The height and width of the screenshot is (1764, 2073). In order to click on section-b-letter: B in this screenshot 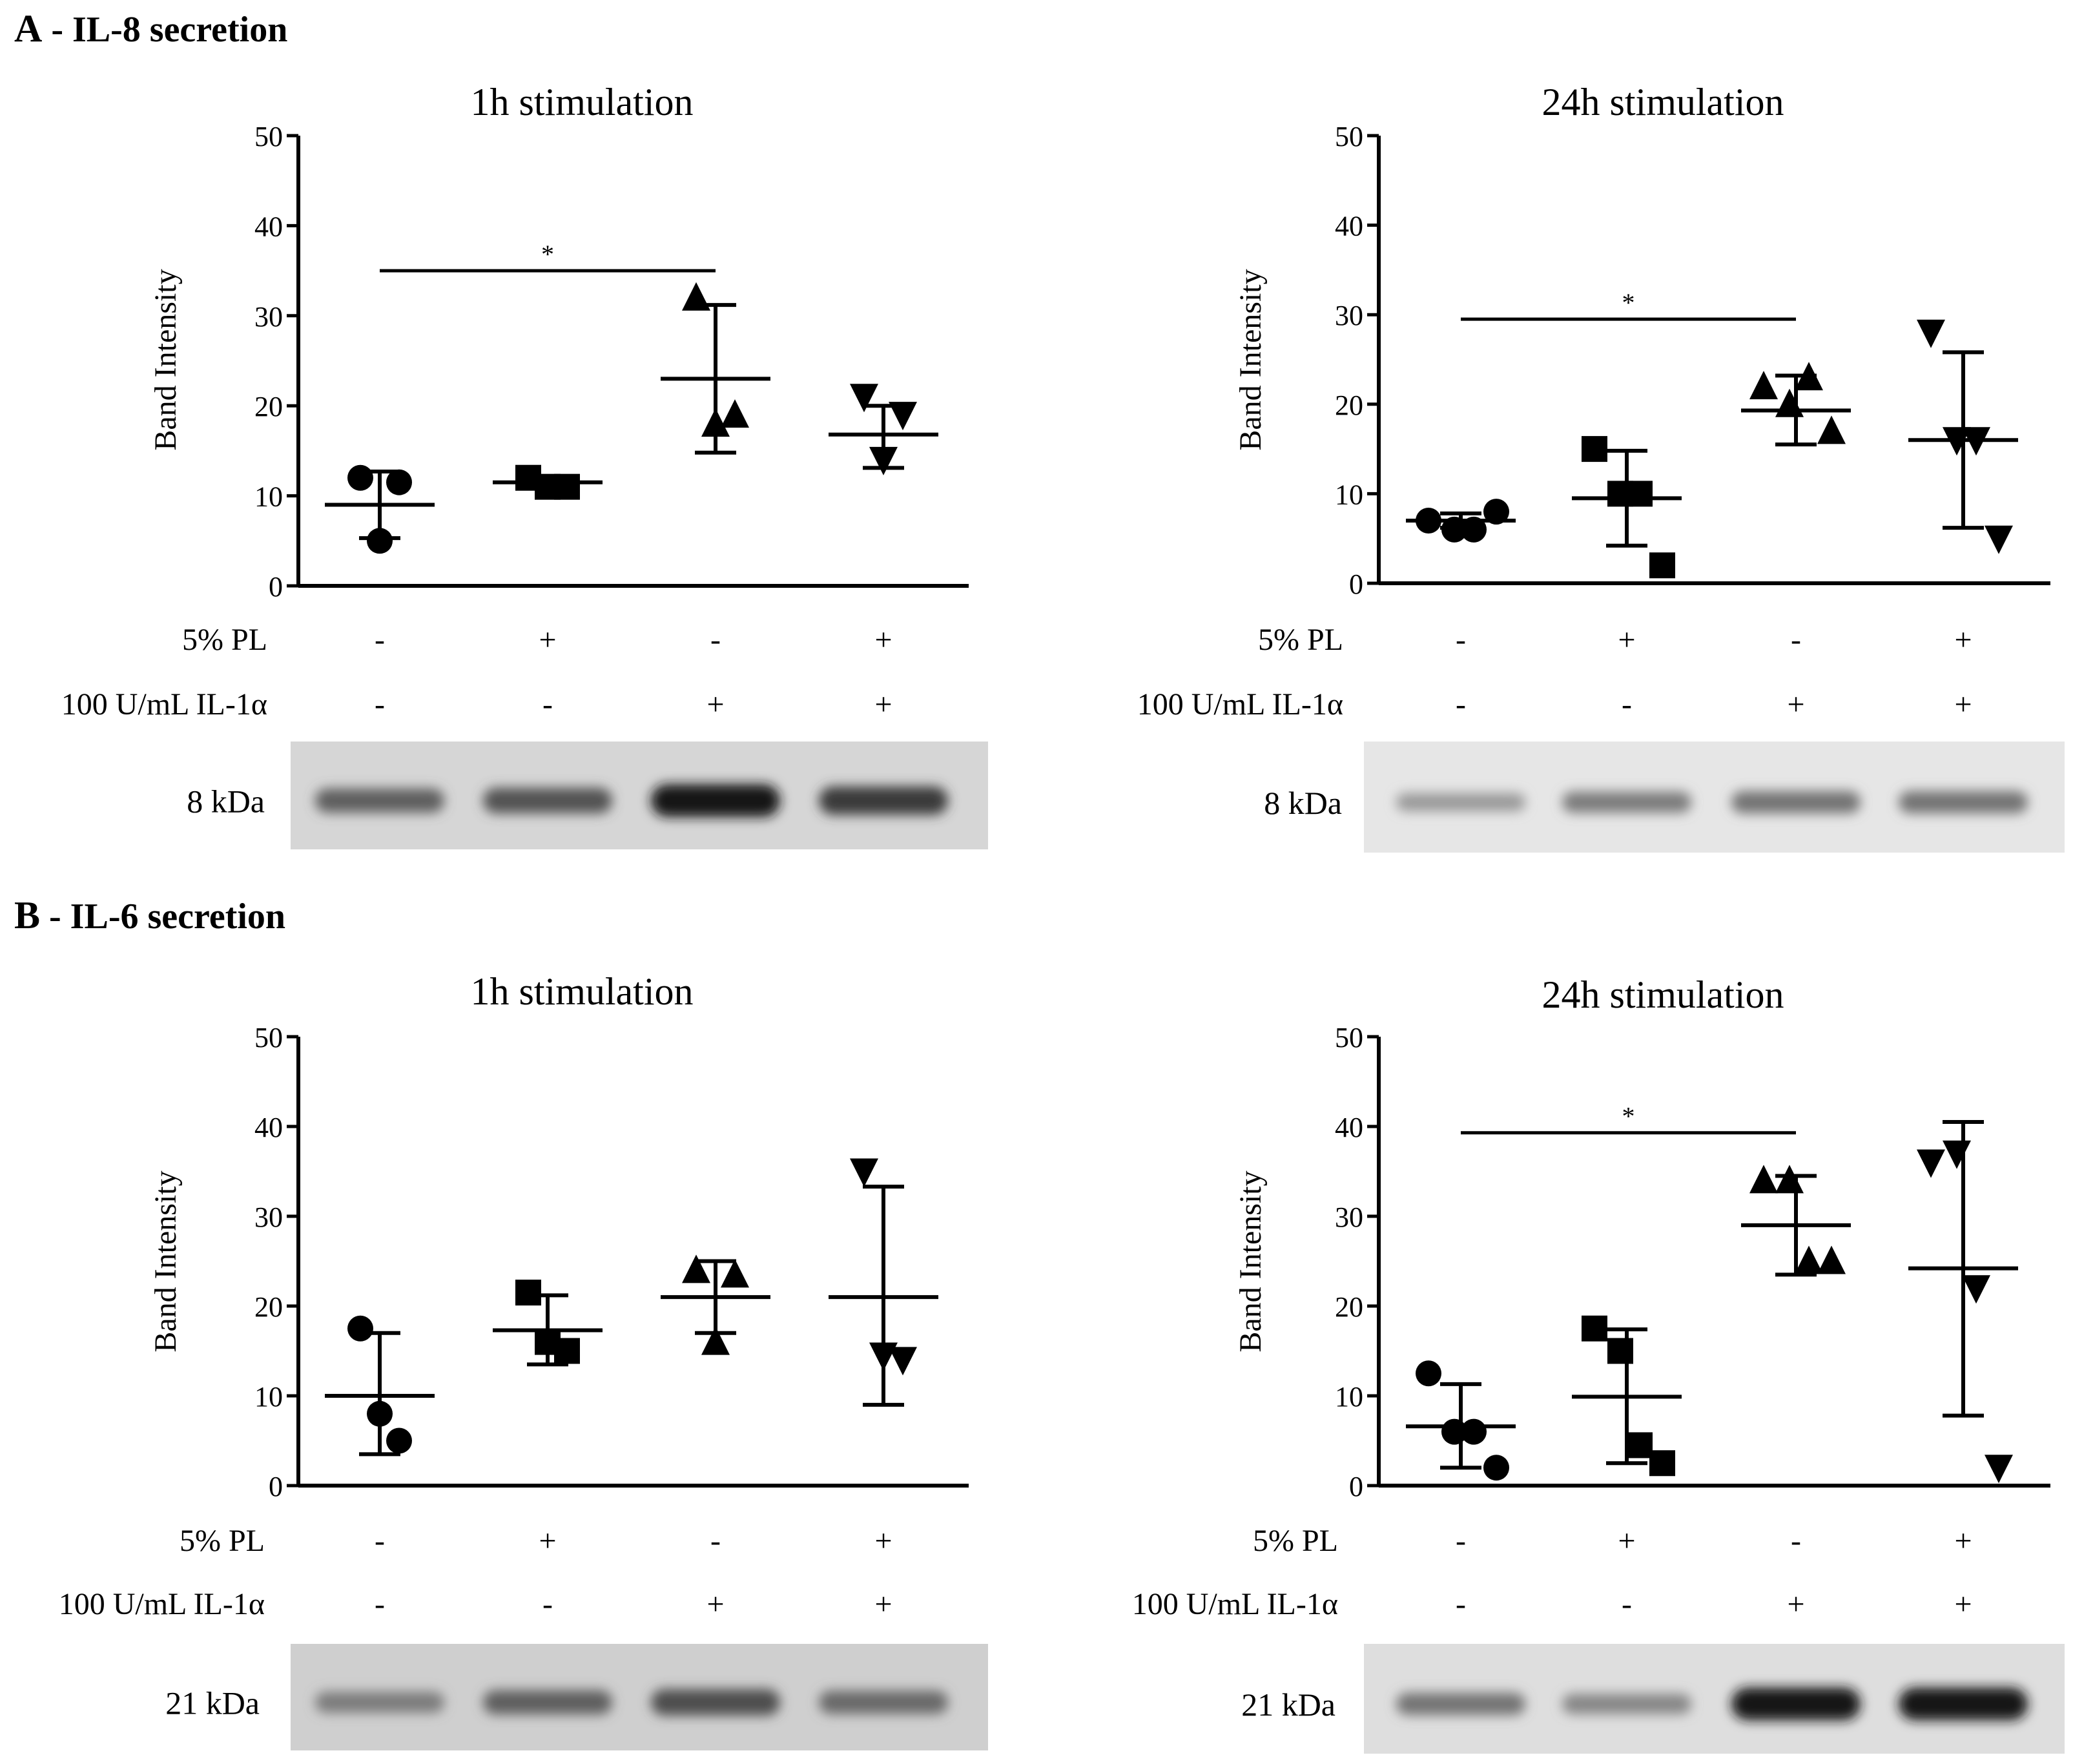, I will do `click(27, 915)`.